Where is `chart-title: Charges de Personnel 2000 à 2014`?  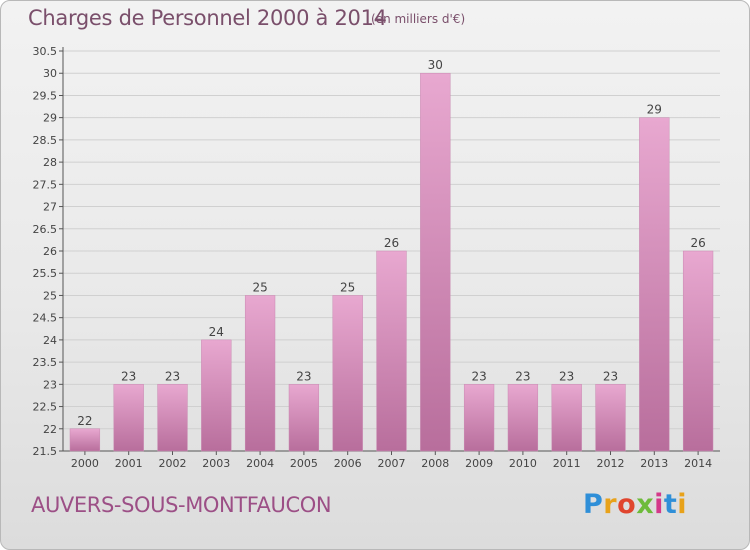 chart-title: Charges de Personnel 2000 à 2014 is located at coordinates (207, 18).